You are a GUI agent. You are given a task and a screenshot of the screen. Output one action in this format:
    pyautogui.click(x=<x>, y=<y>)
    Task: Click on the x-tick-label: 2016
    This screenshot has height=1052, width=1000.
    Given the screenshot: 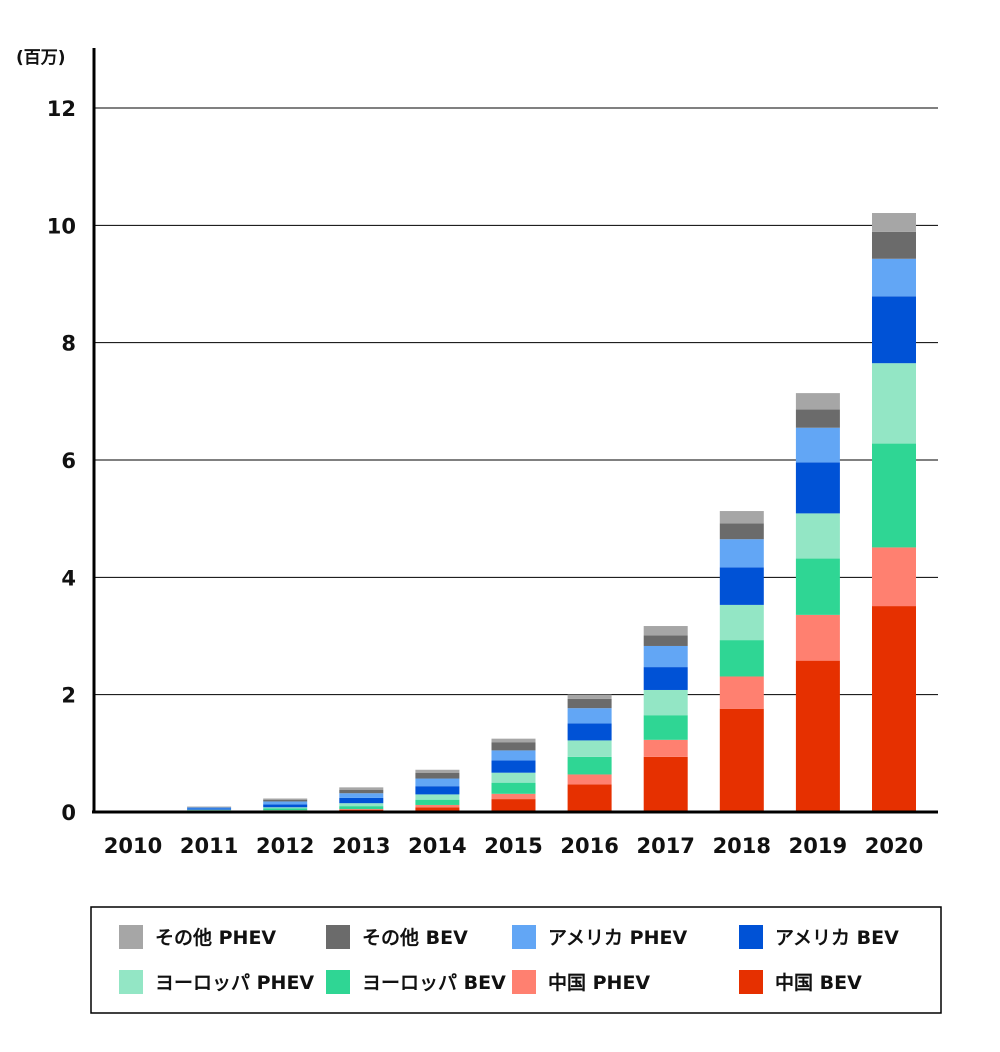 What is the action you would take?
    pyautogui.click(x=589, y=846)
    